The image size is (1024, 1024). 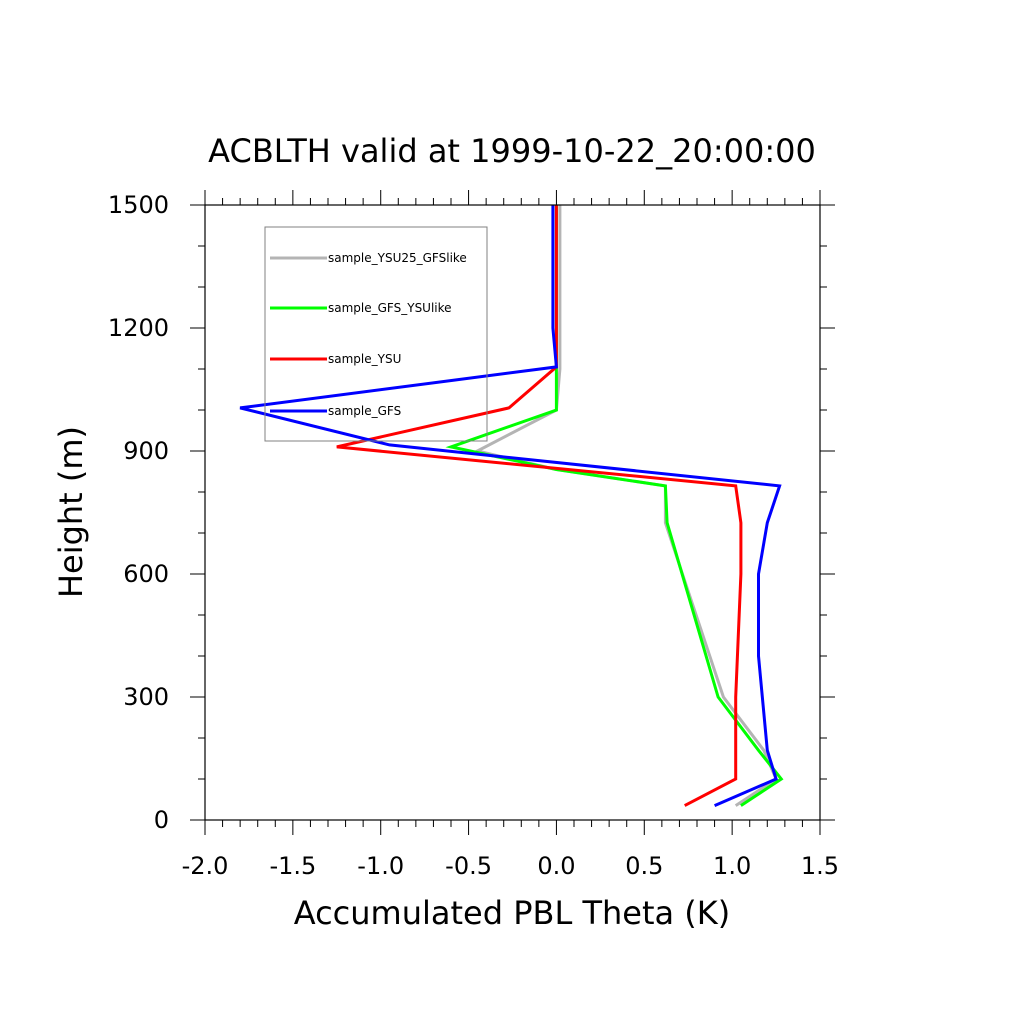 What do you see at coordinates (644, 866) in the screenshot?
I see `x-tick-label: 0.5` at bounding box center [644, 866].